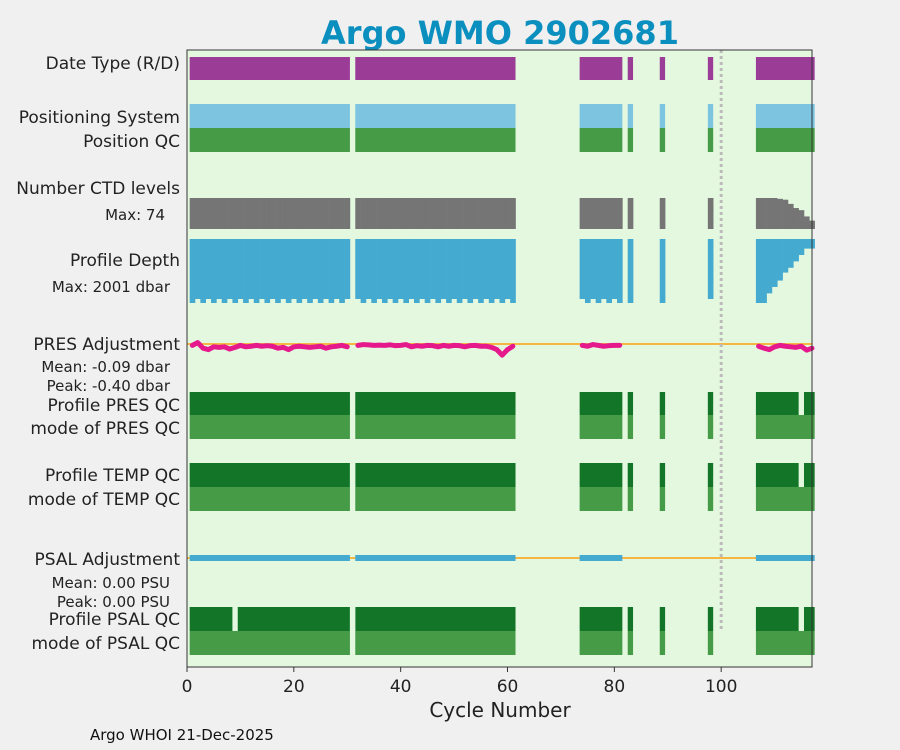 This screenshot has height=750, width=900. I want to click on label-mode-psal-qc: mode of PSAL QC, so click(105, 644).